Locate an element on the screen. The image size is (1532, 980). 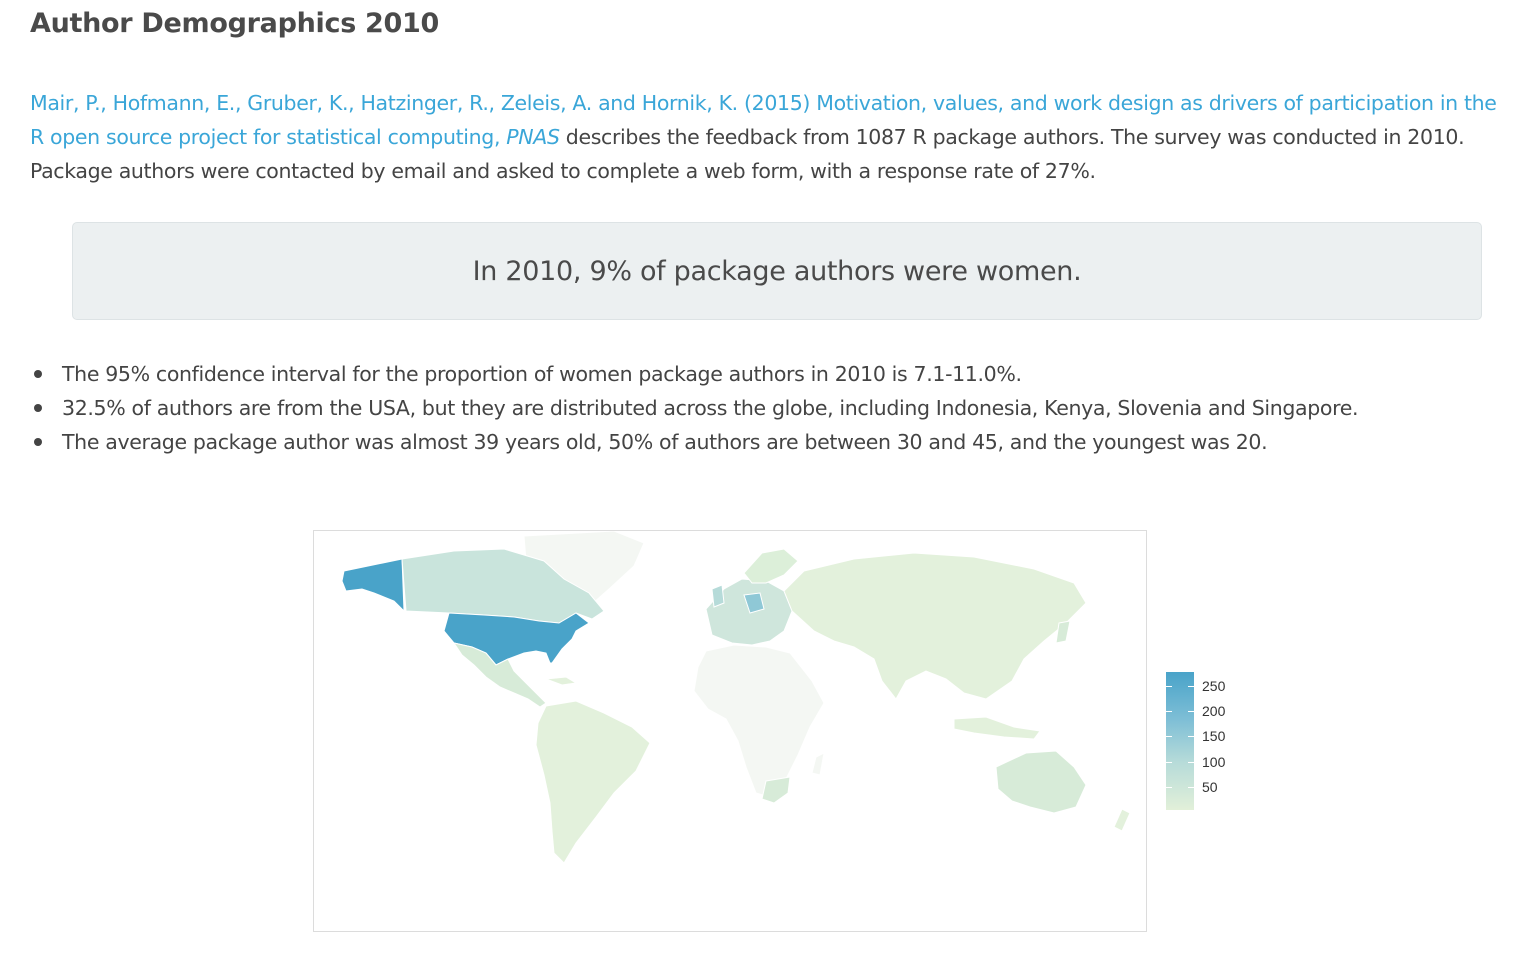
legend-color-bar is located at coordinates (1180, 741).